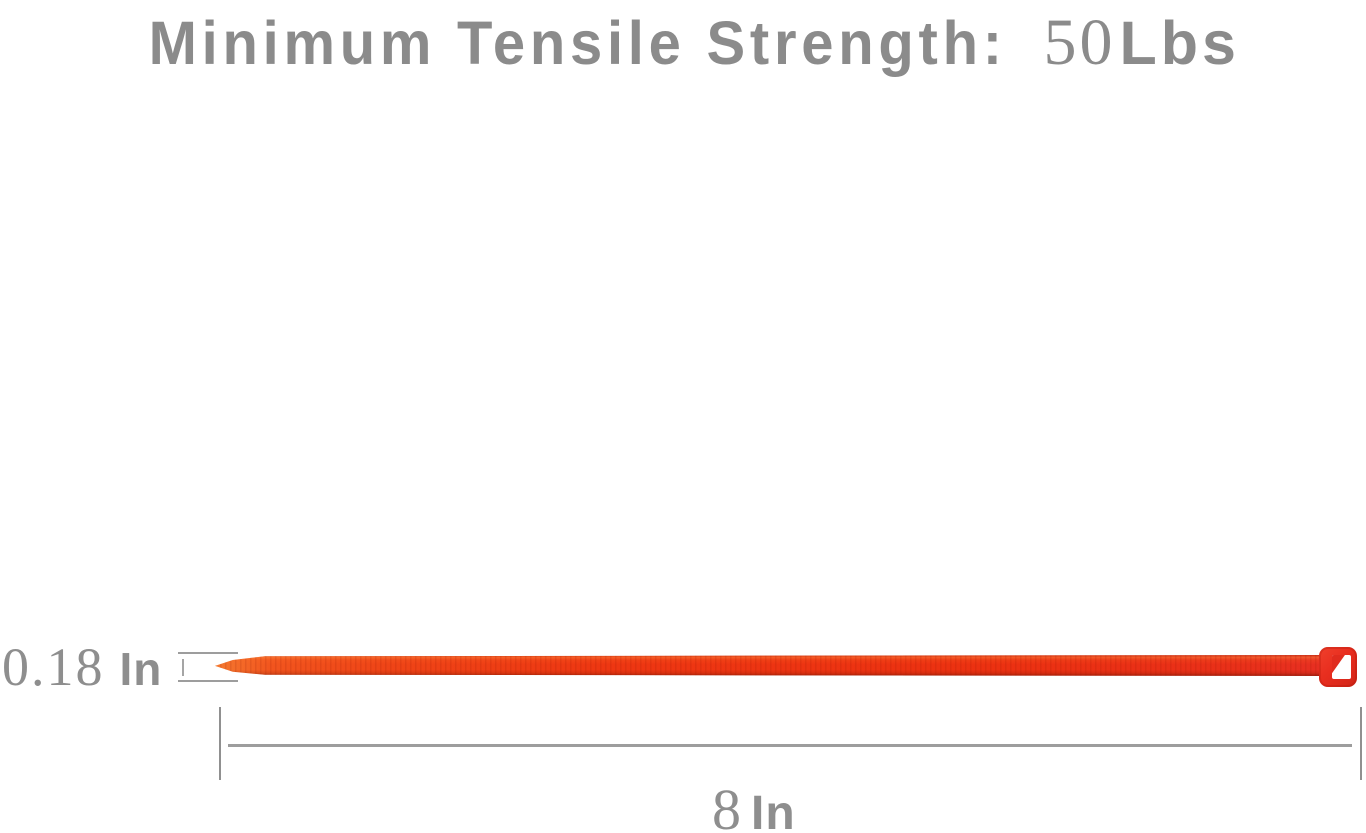 The height and width of the screenshot is (833, 1366). What do you see at coordinates (773, 810) in the screenshot?
I see `length-unit: In` at bounding box center [773, 810].